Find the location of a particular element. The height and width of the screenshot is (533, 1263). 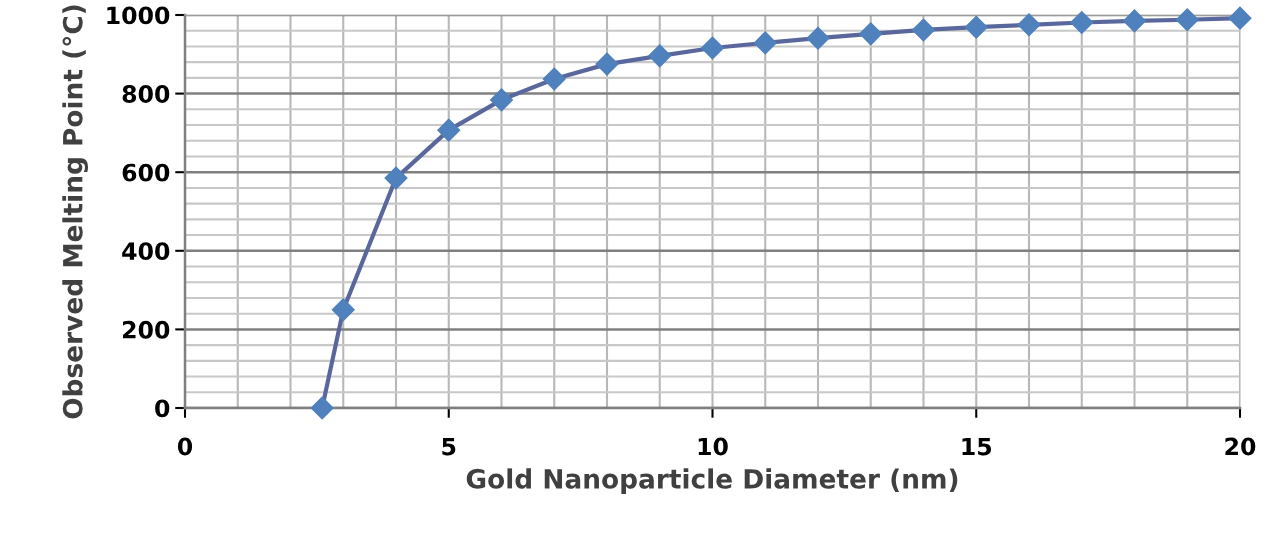

x-tick-label: 10 is located at coordinates (713, 446).